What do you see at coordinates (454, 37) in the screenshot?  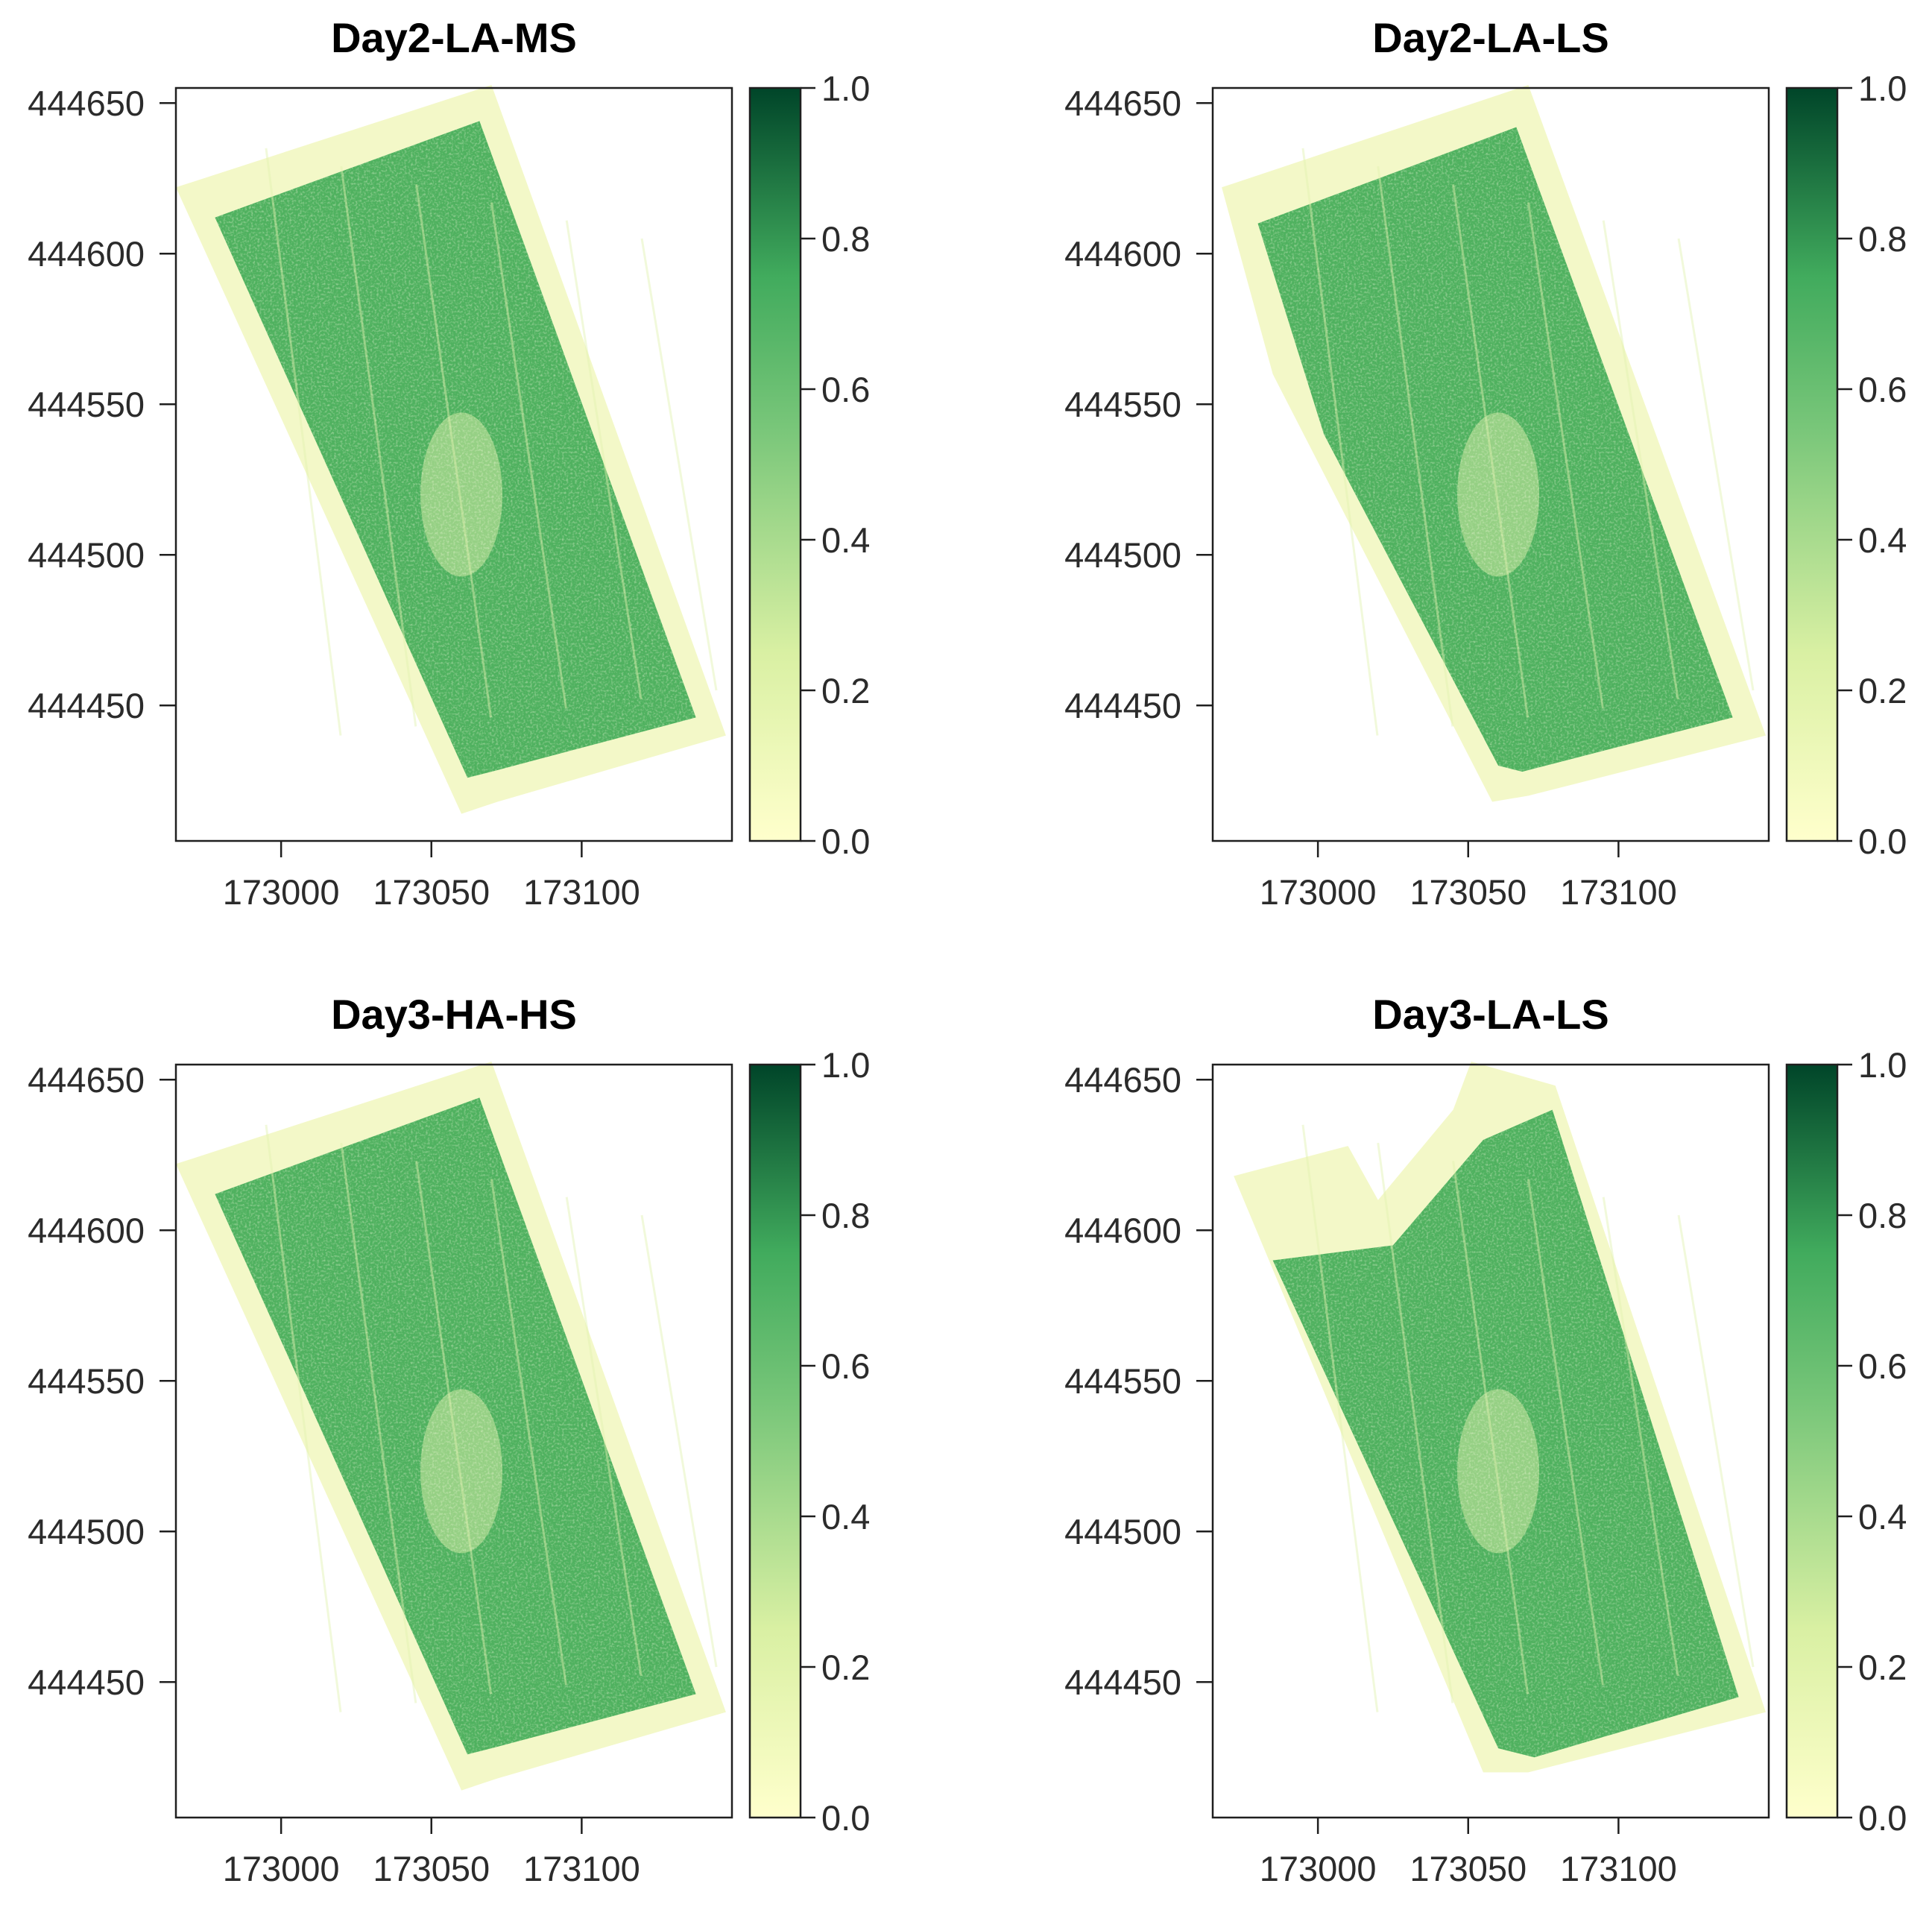 I see `chart-title: Day2-LA-MS` at bounding box center [454, 37].